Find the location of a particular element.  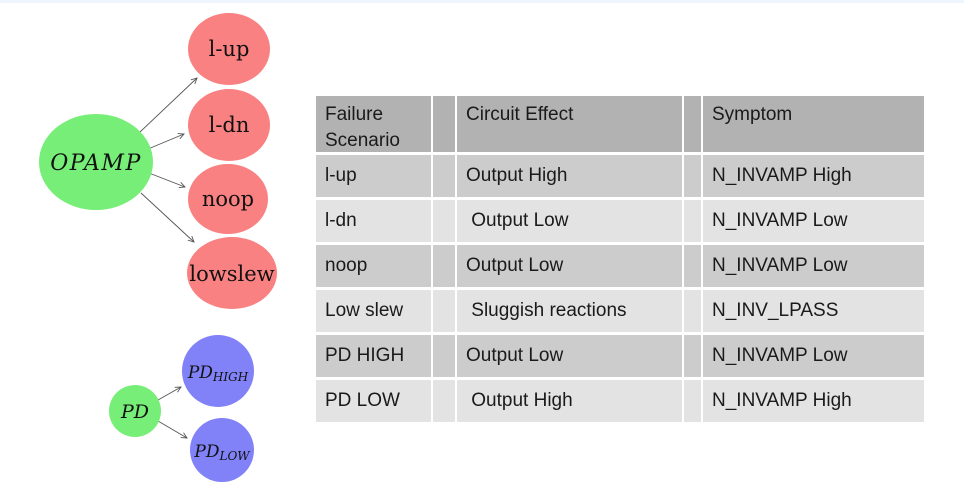

pd-low-node-label: PDLOW is located at coordinates (222, 452).